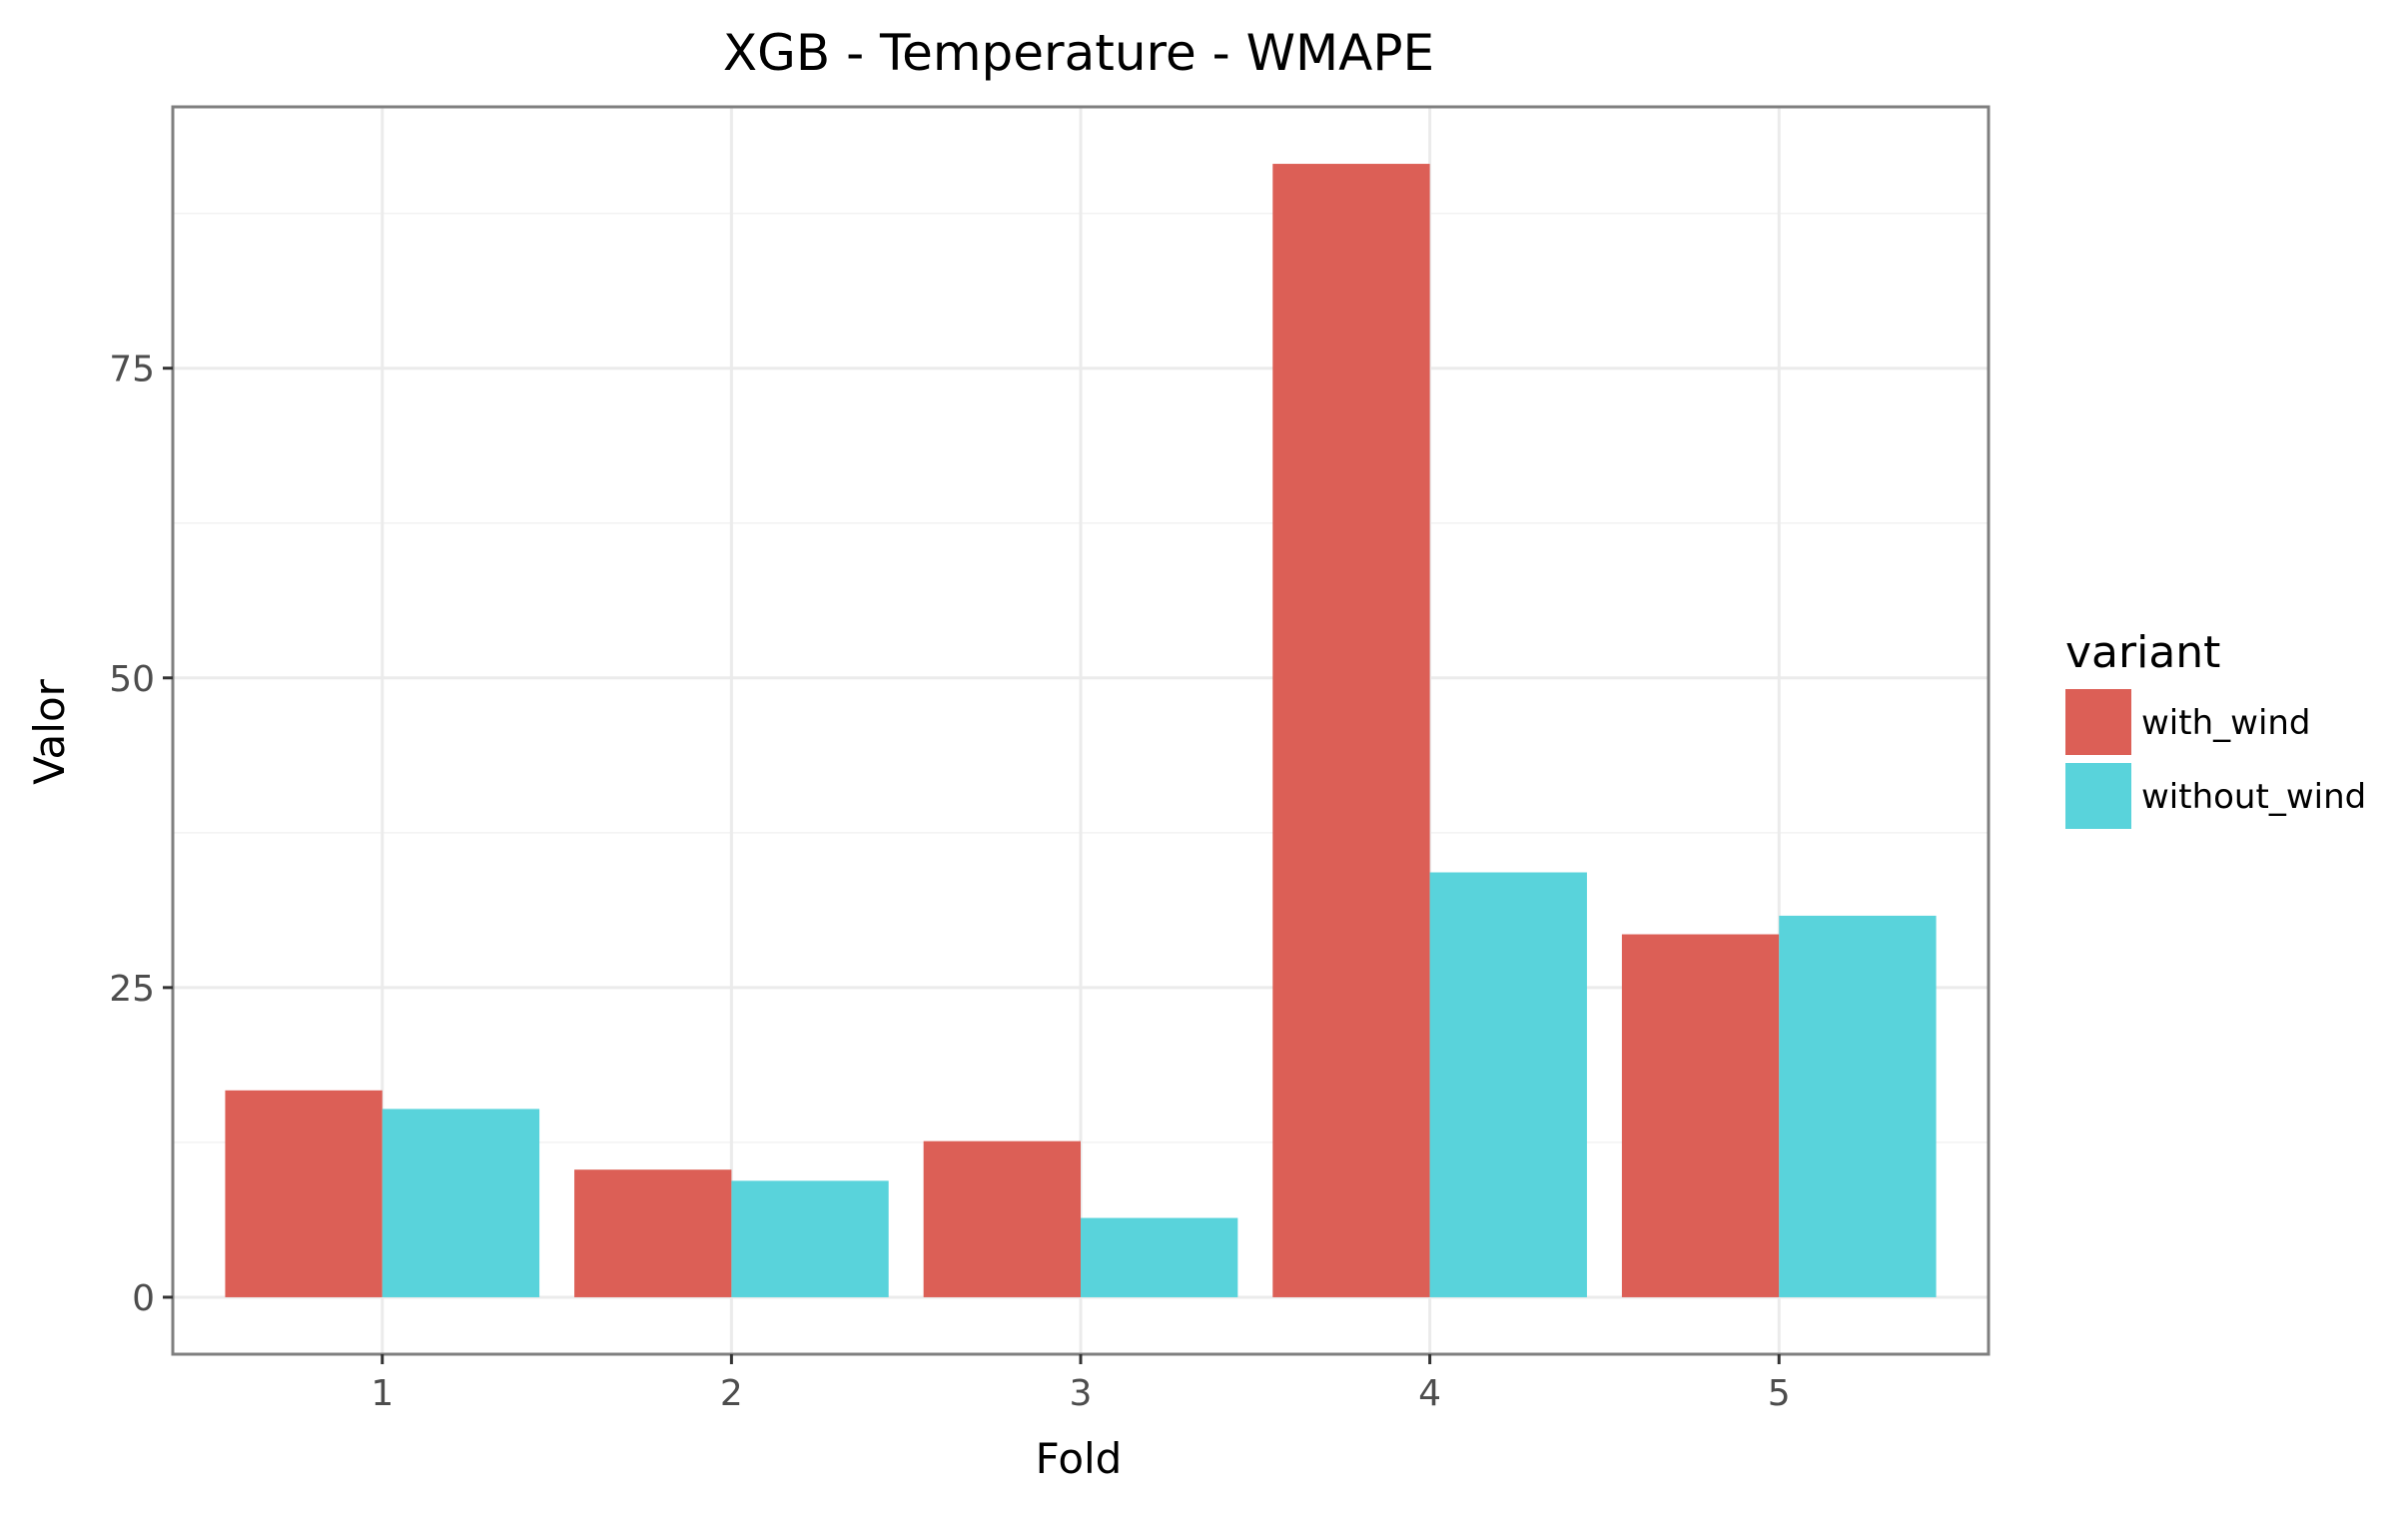 The width and height of the screenshot is (2408, 1513). I want to click on legend-label-without_wind: without_wind, so click(2253, 797).